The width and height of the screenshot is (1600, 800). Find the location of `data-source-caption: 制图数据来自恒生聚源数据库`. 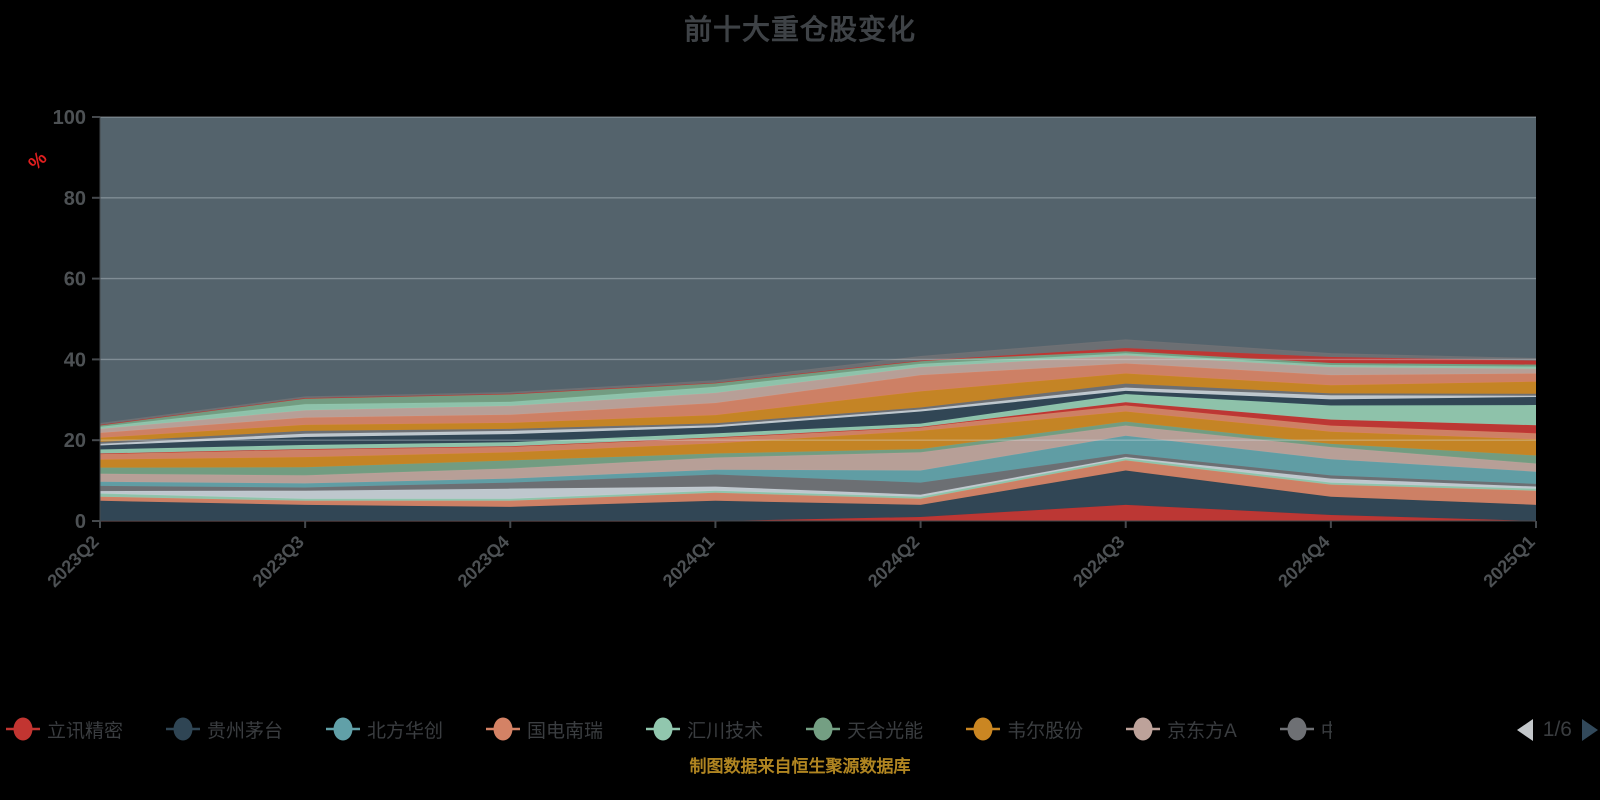

data-source-caption: 制图数据来自恒生聚源数据库 is located at coordinates (800, 766).